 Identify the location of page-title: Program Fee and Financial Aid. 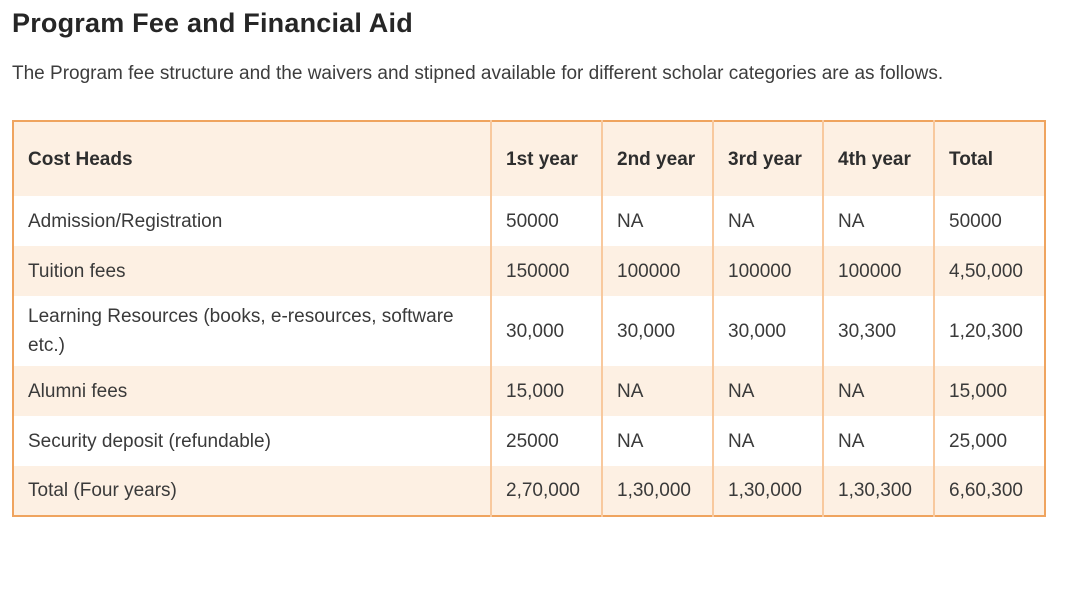
(212, 23).